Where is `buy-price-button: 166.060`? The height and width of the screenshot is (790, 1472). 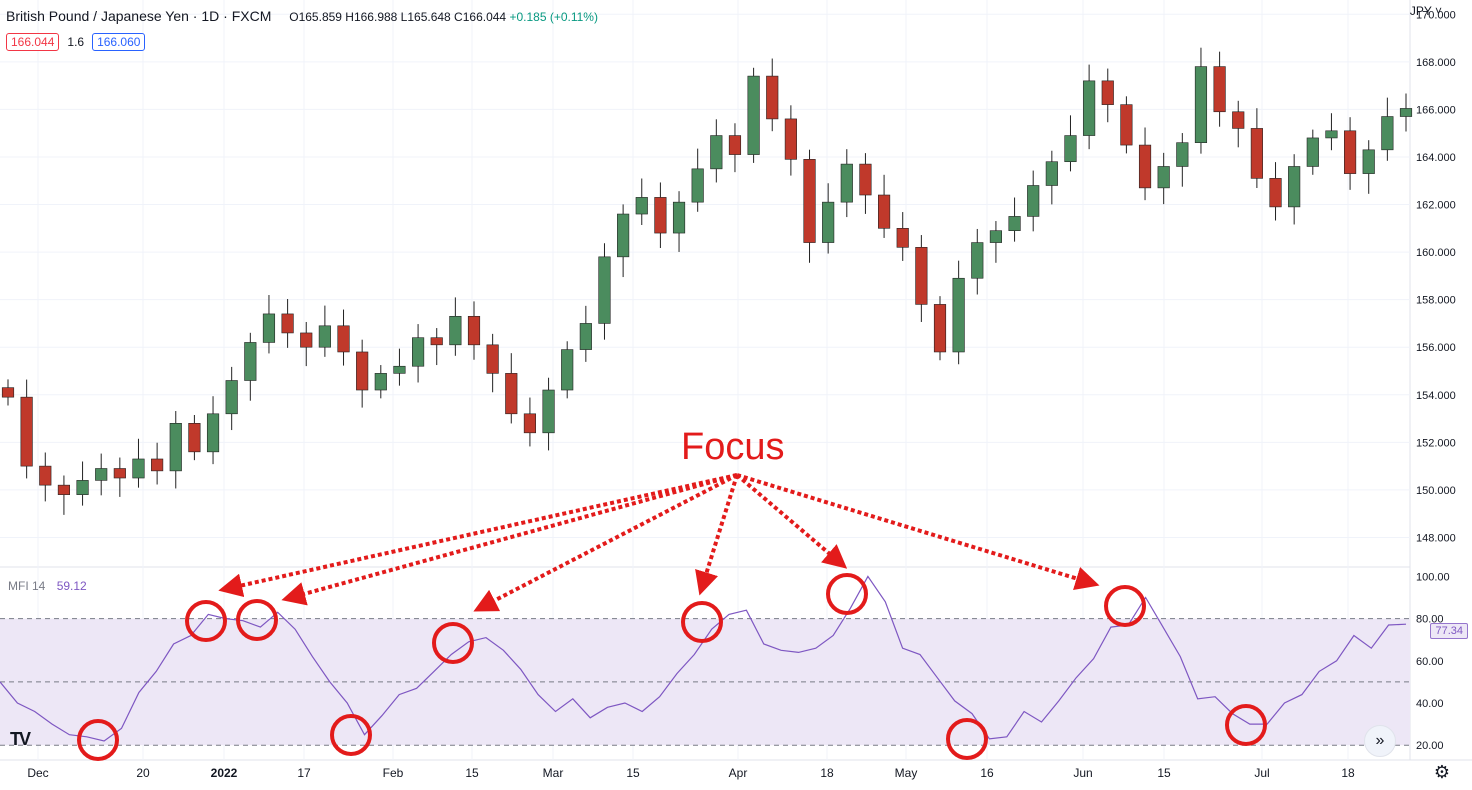 buy-price-button: 166.060 is located at coordinates (119, 42).